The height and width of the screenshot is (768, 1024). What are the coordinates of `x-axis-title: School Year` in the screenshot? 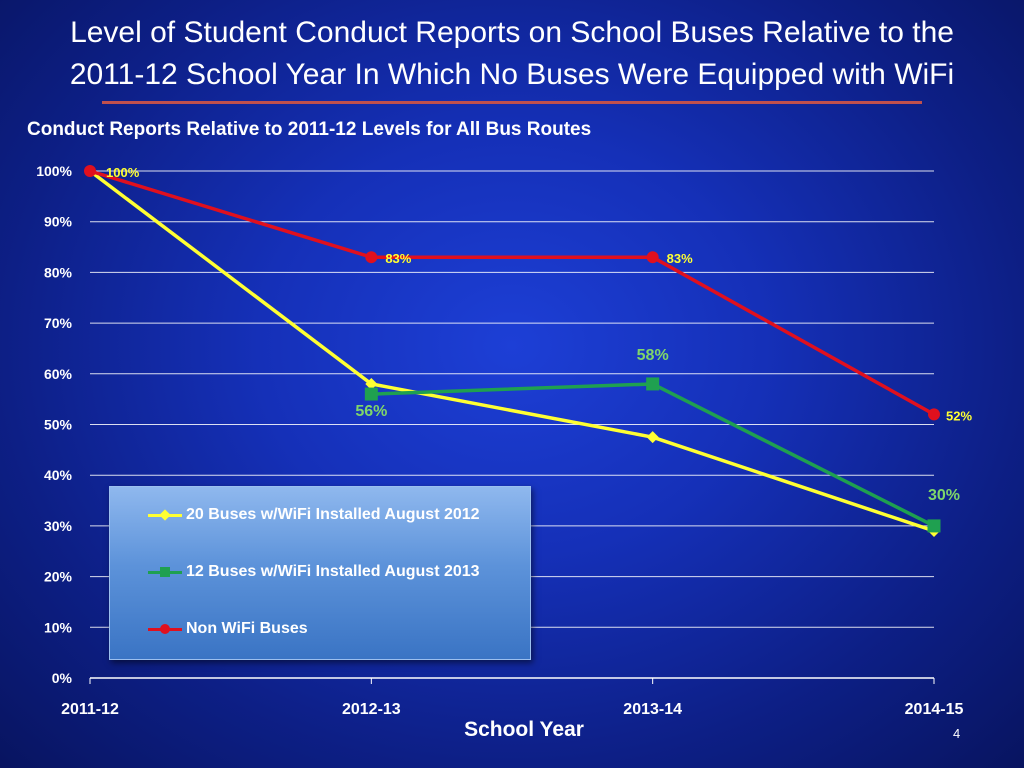 It's located at (524, 729).